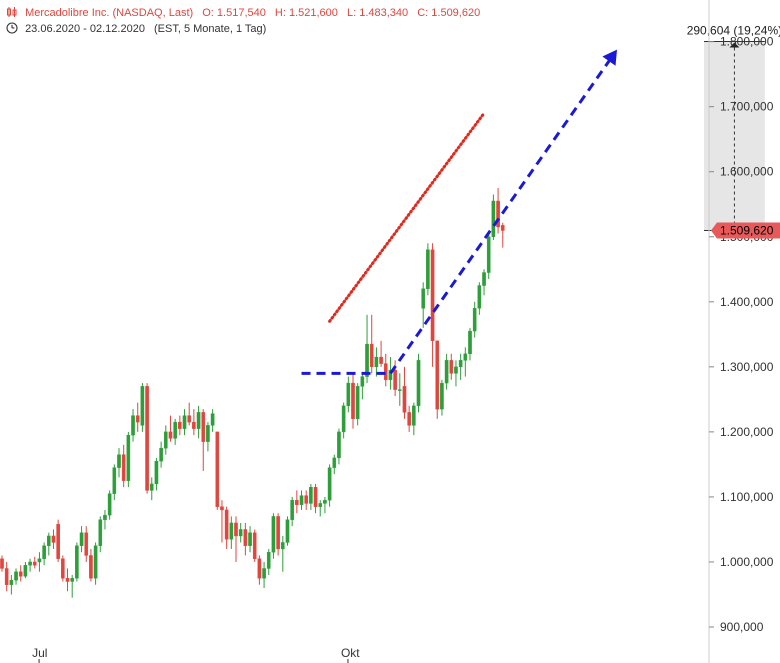 This screenshot has height=663, width=780. I want to click on y-axis-tick-label: 1.100,000, so click(747, 497).